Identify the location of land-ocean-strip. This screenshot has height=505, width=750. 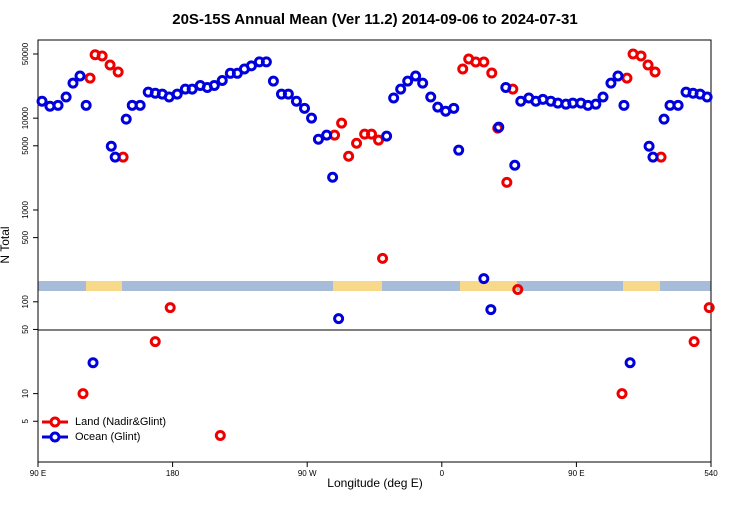
(374, 286).